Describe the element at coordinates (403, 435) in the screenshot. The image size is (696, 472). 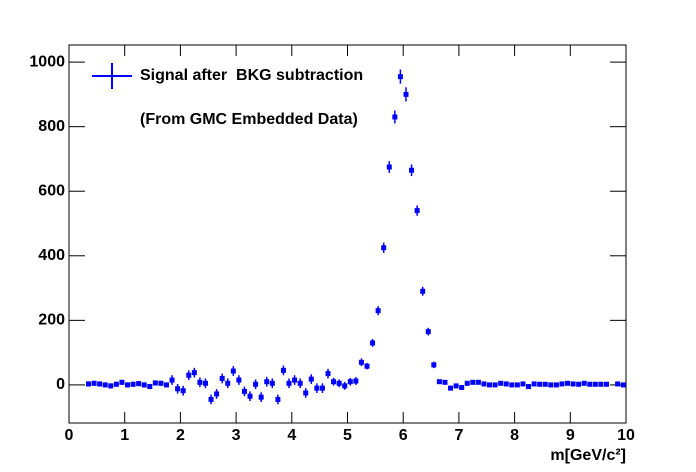
I see `x-tick-label: 6` at that location.